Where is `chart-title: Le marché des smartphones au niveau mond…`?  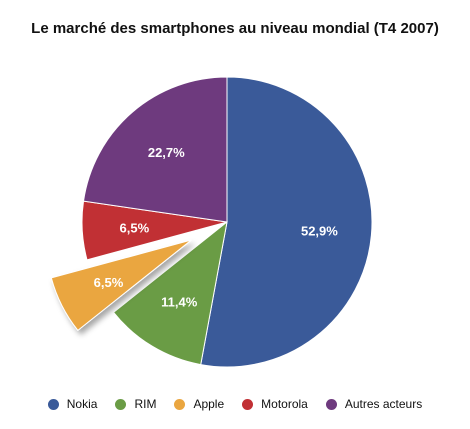
chart-title: Le marché des smartphones au niveau mond… is located at coordinates (235, 28).